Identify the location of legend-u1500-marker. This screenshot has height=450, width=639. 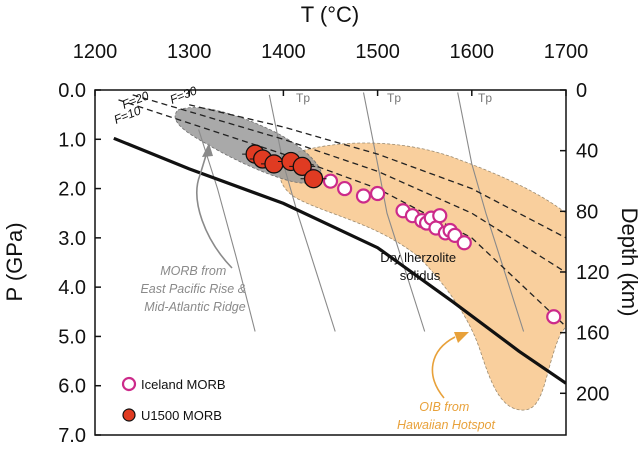
(129, 415).